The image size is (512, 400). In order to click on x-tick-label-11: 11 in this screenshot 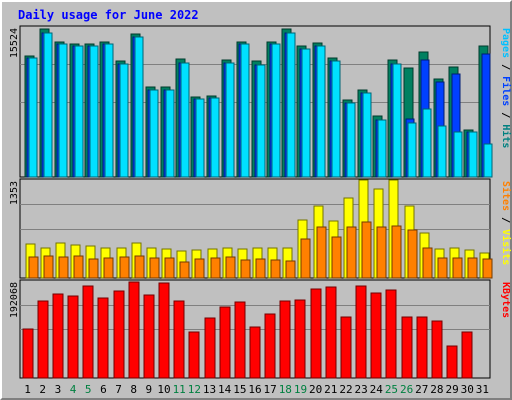, I will do `click(179, 389)`.